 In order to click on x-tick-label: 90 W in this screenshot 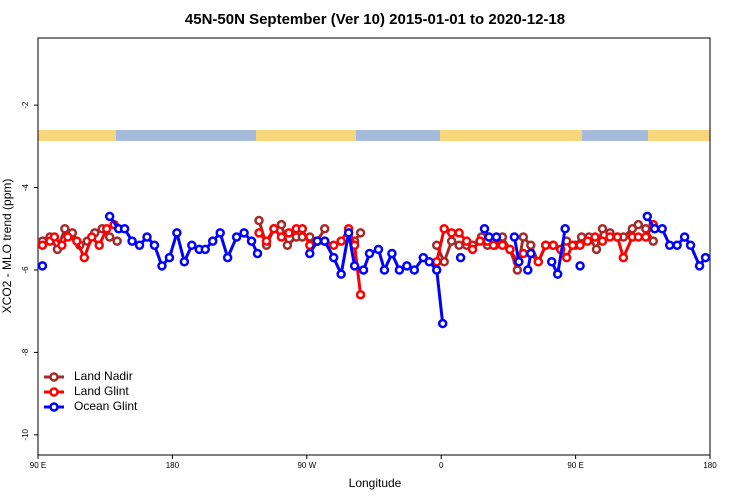, I will do `click(306, 465)`.